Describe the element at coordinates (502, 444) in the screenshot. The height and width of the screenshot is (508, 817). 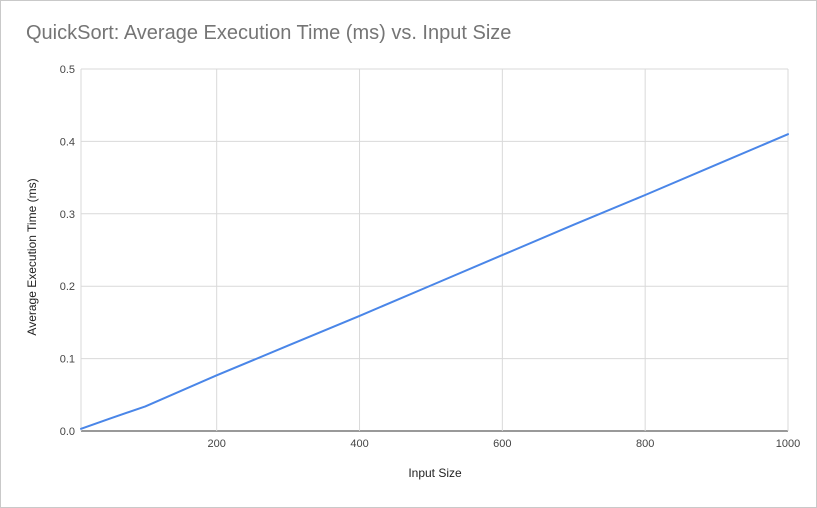
I see `x-tick-label: 600` at that location.